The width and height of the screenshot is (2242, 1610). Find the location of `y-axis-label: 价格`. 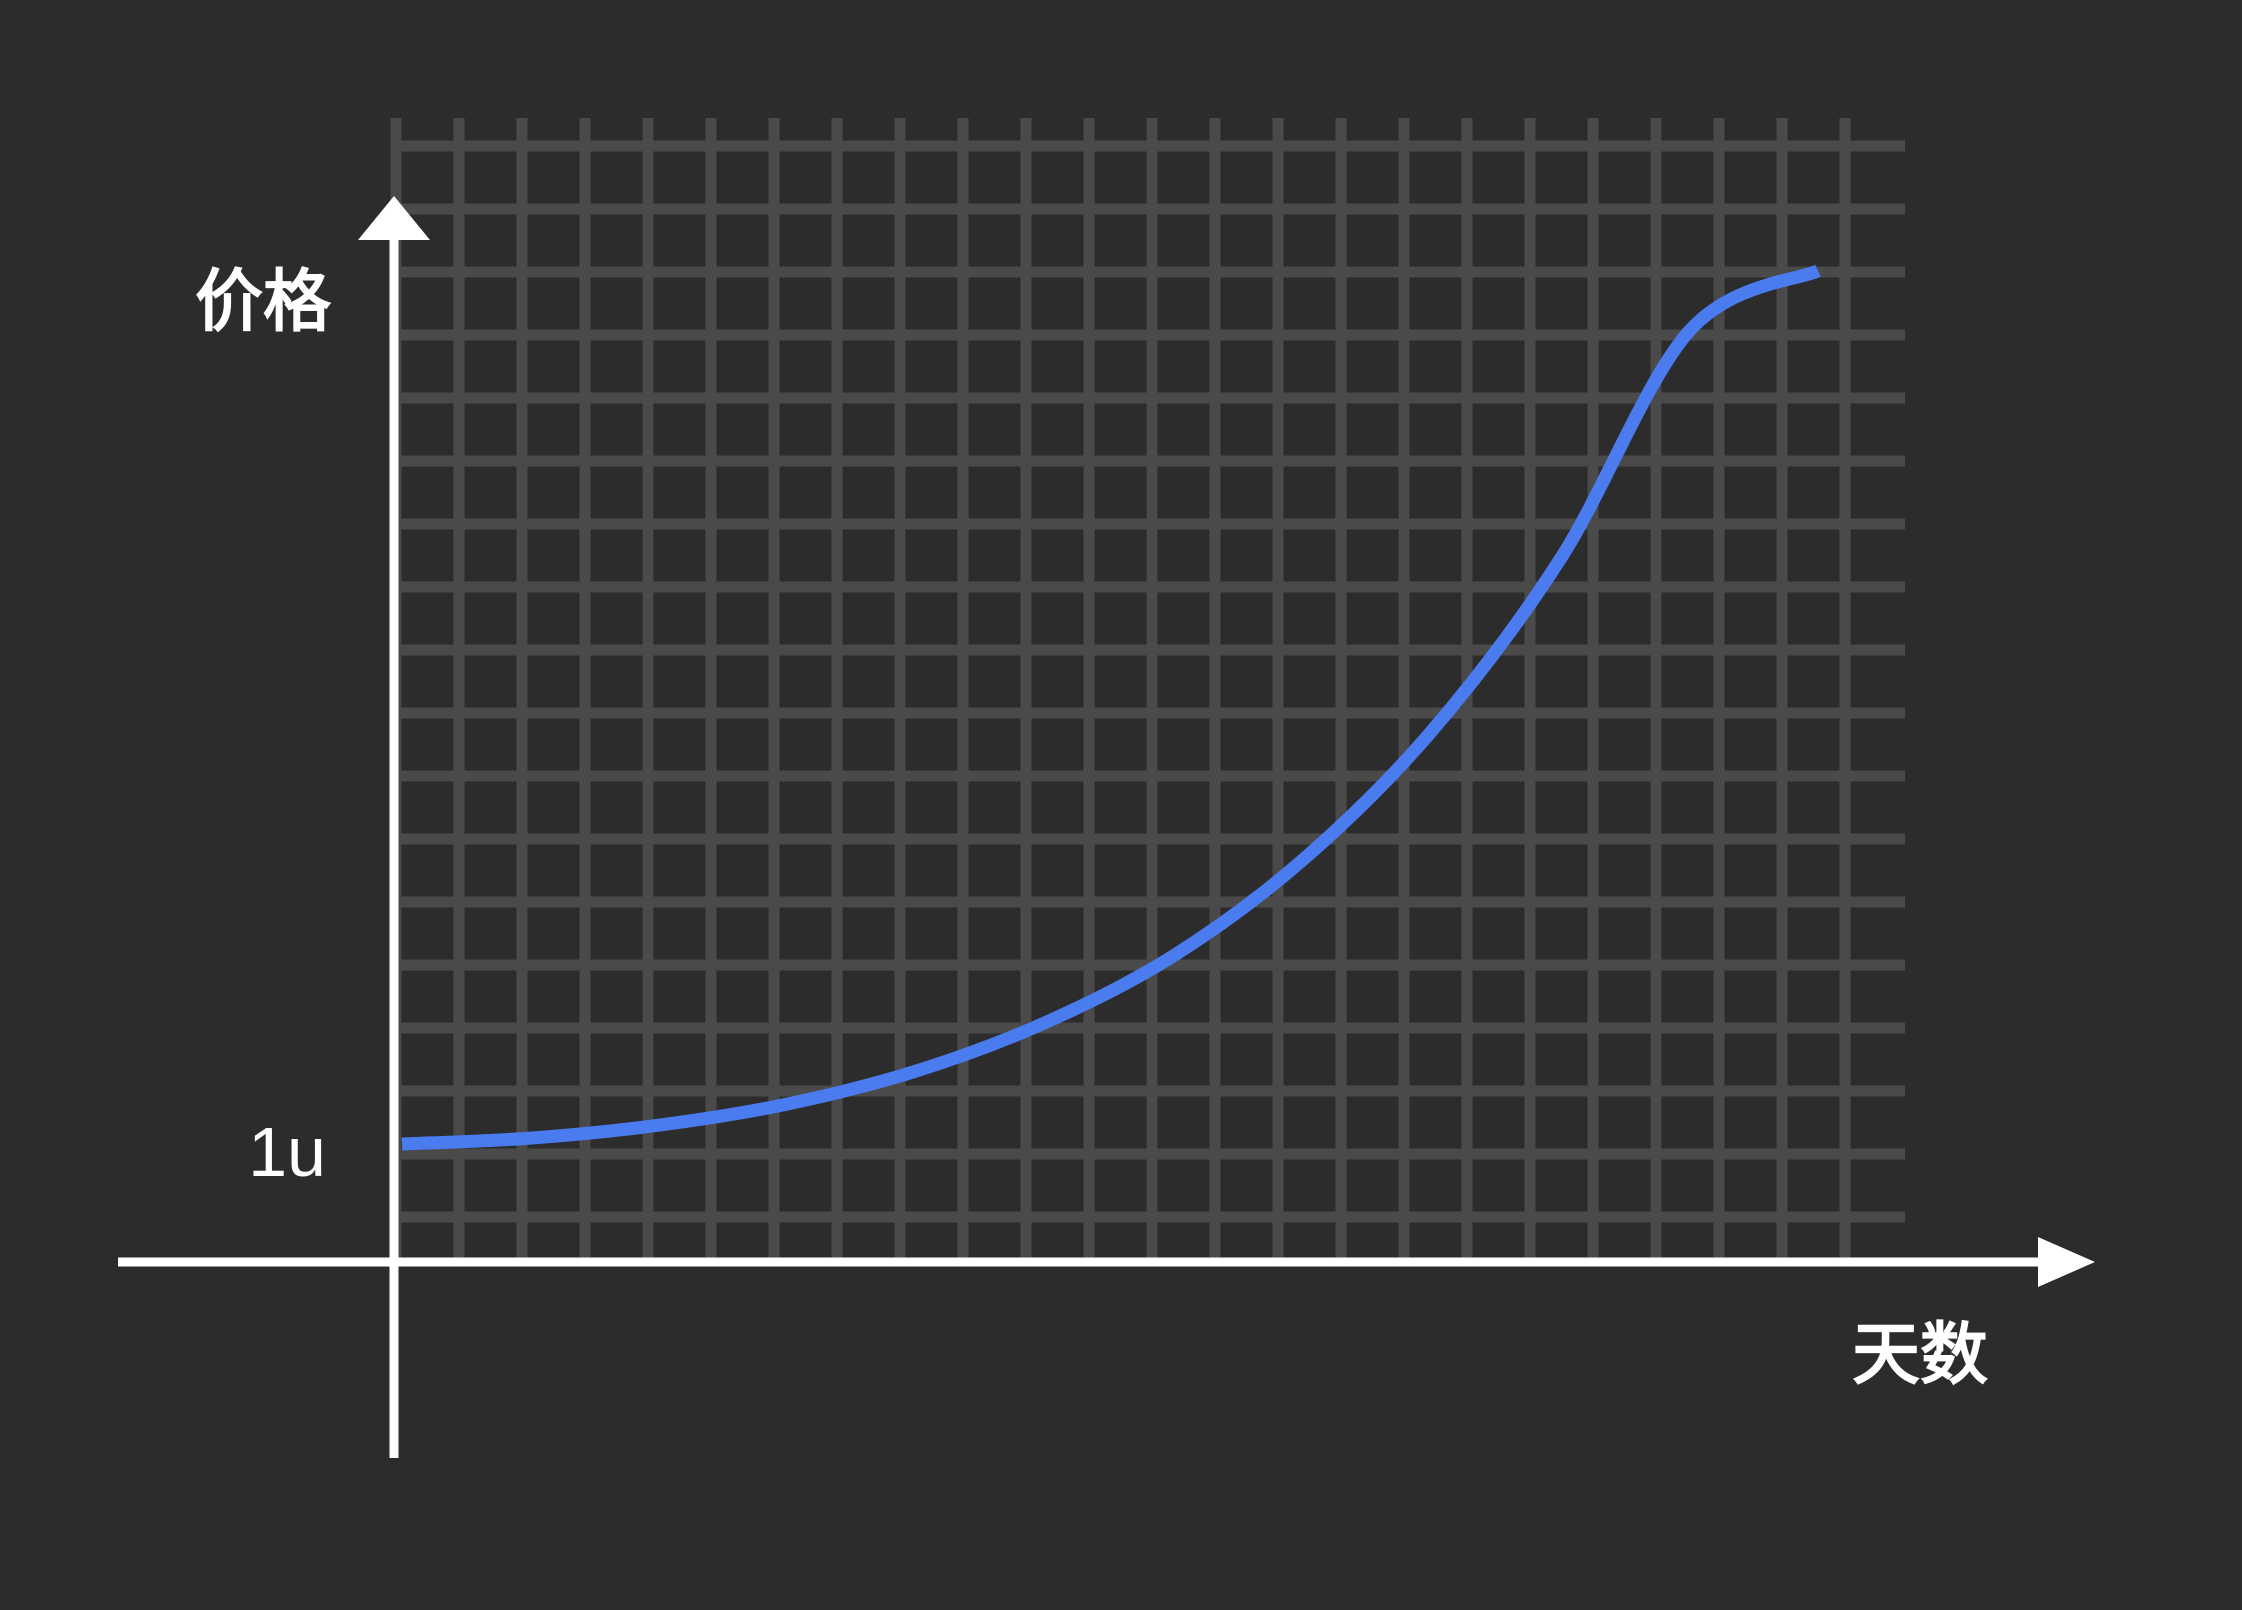

y-axis-label: 价格 is located at coordinates (263, 302).